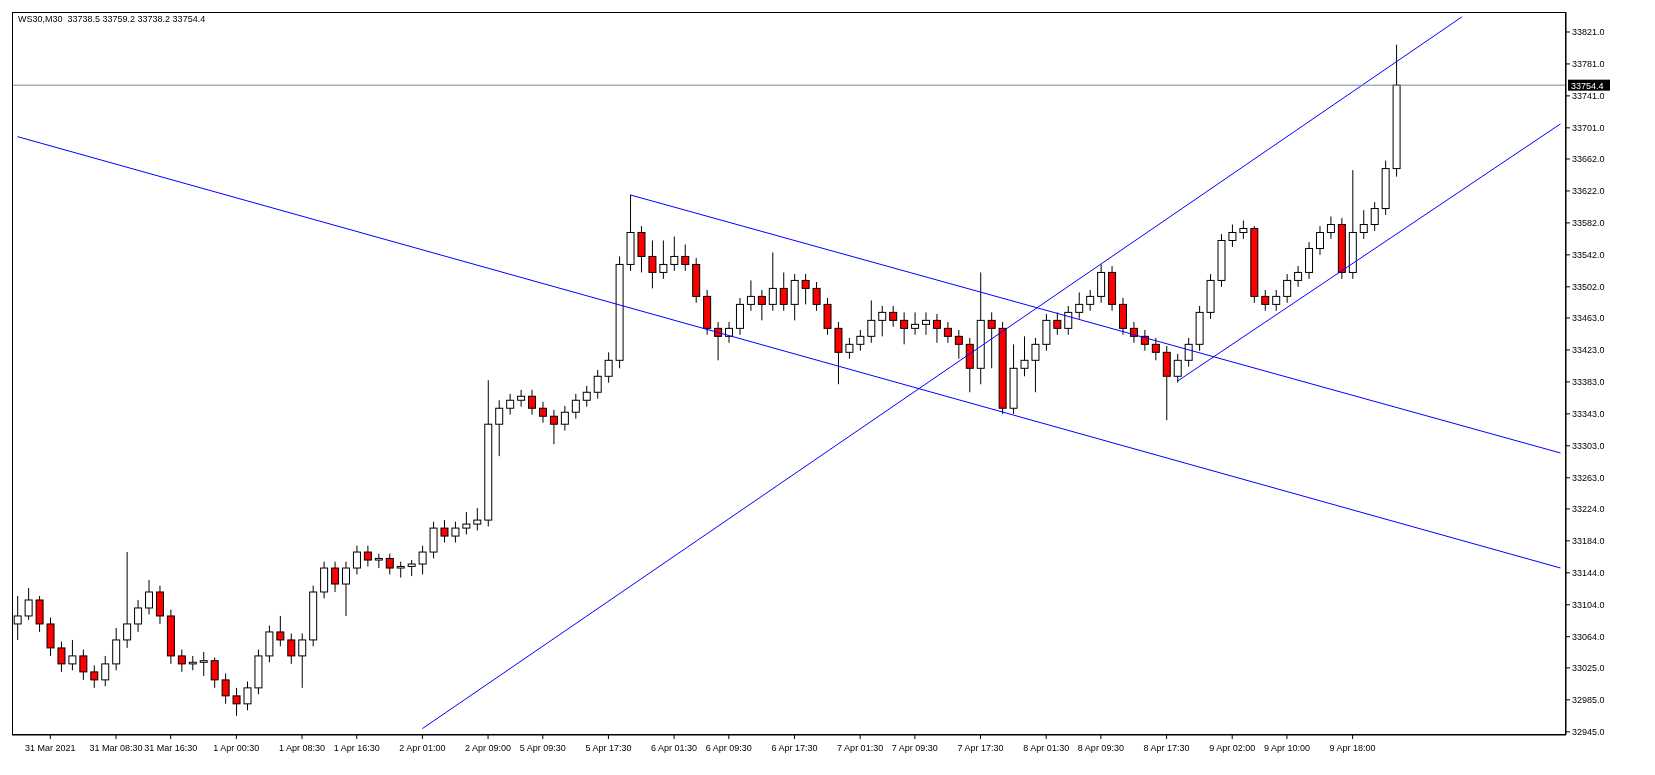  I want to click on chart-title: WS30,M30 33738.5 33759.2 33738.2 33754.4, so click(112, 19).